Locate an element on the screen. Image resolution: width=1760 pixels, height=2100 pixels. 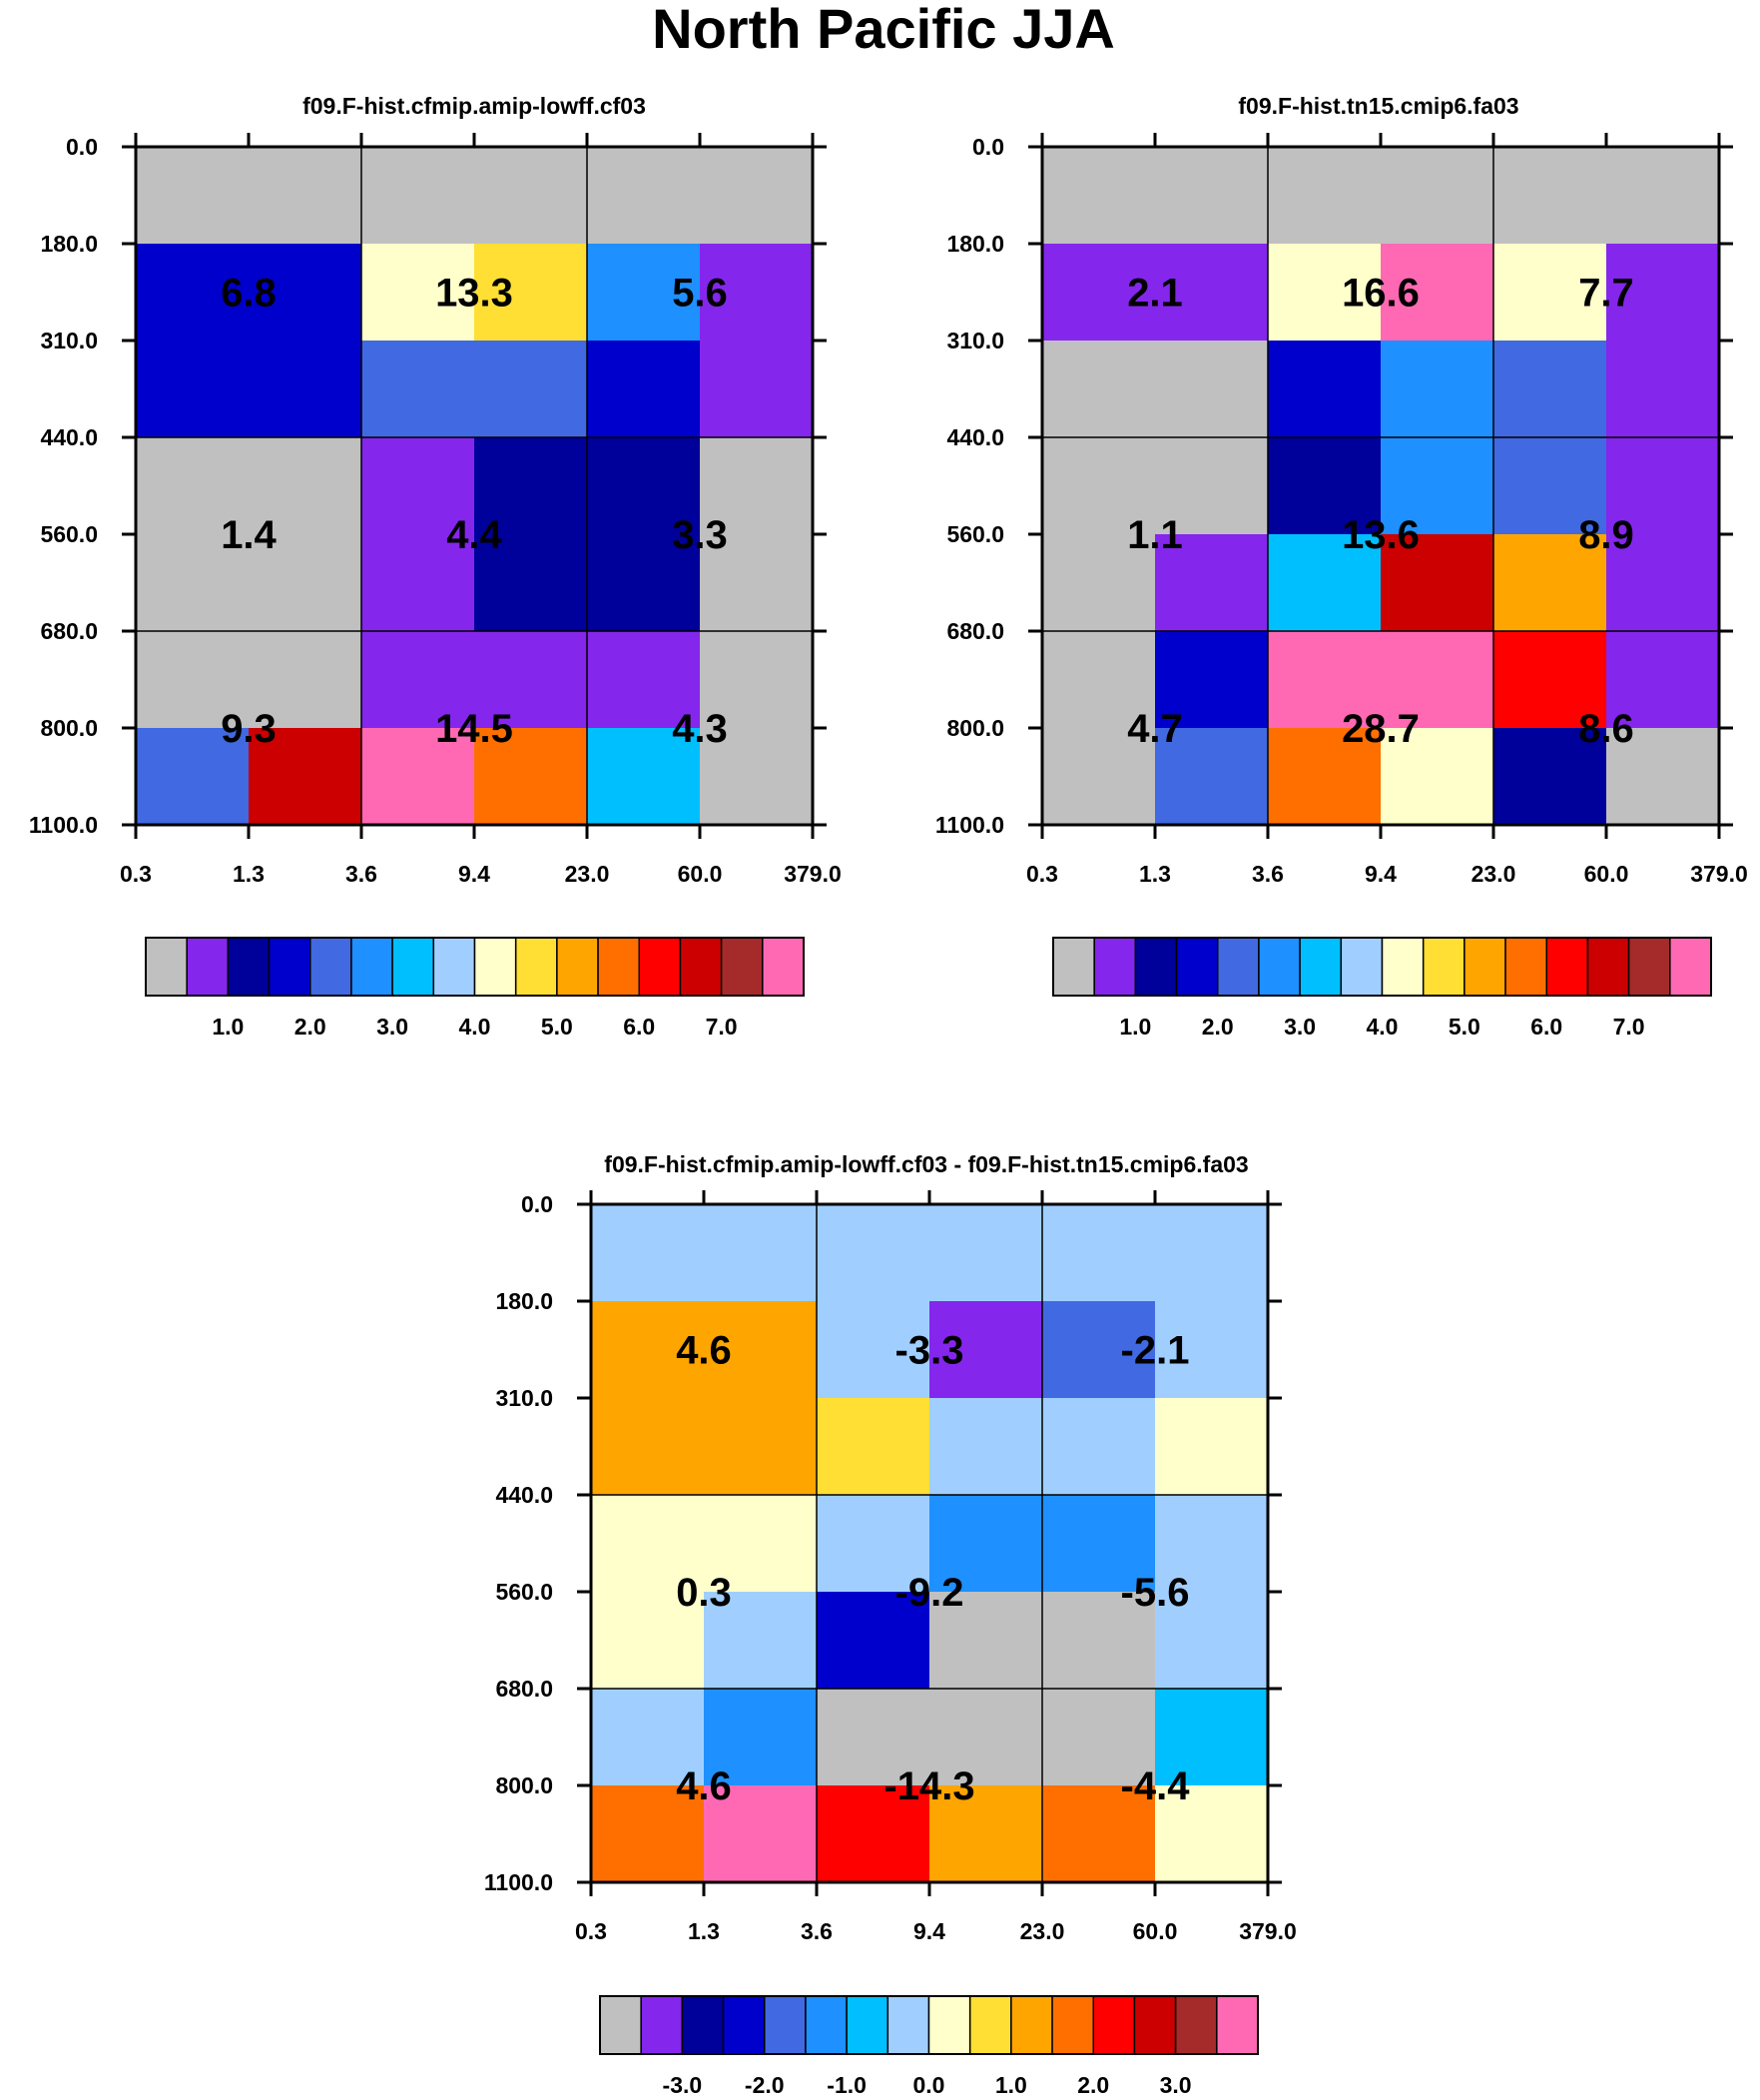
colorbar-label: 6.0 is located at coordinates (1546, 1027).